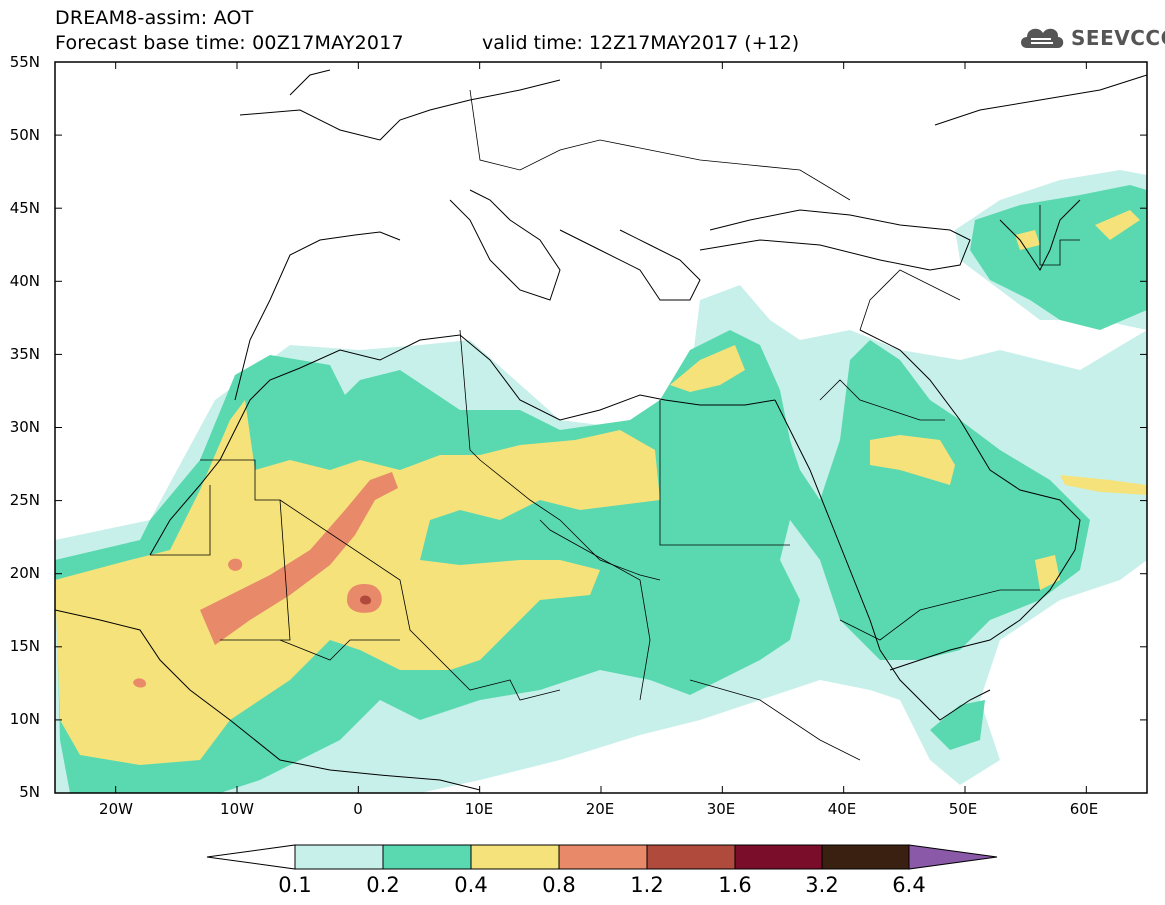 The height and width of the screenshot is (905, 1165). What do you see at coordinates (647, 885) in the screenshot?
I see `colorbar-label: 1.2` at bounding box center [647, 885].